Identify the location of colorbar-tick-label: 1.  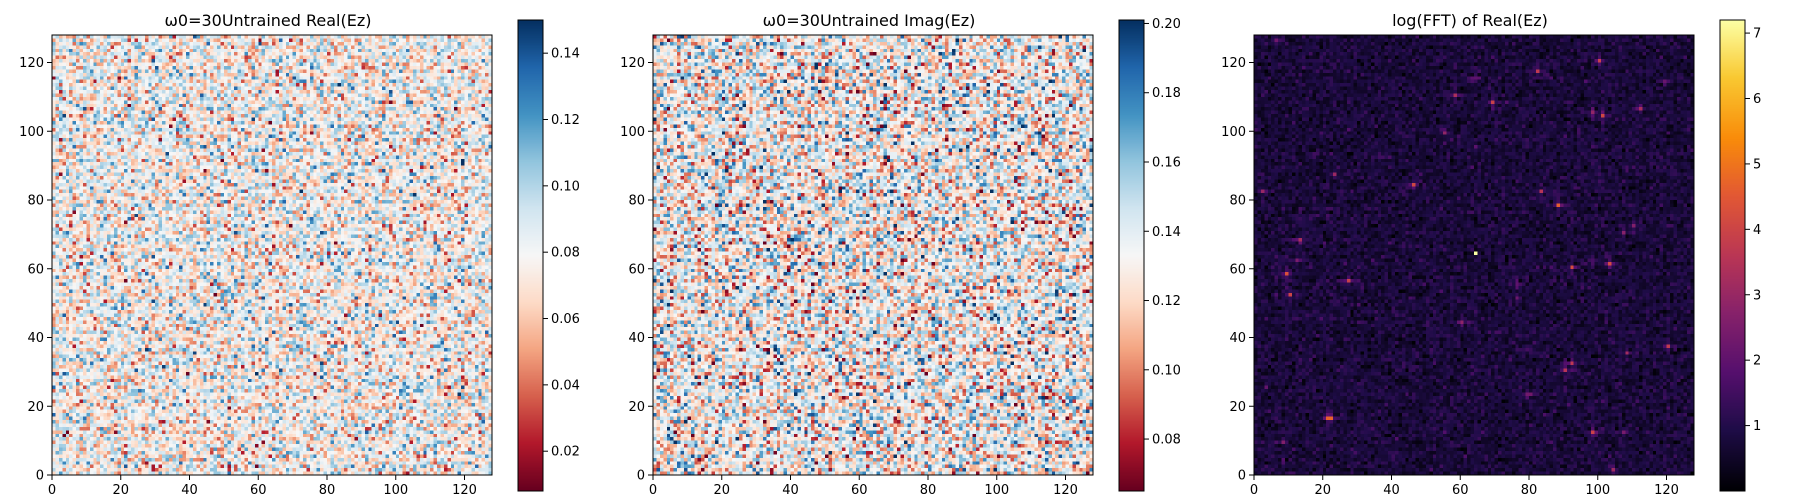
(1757, 426).